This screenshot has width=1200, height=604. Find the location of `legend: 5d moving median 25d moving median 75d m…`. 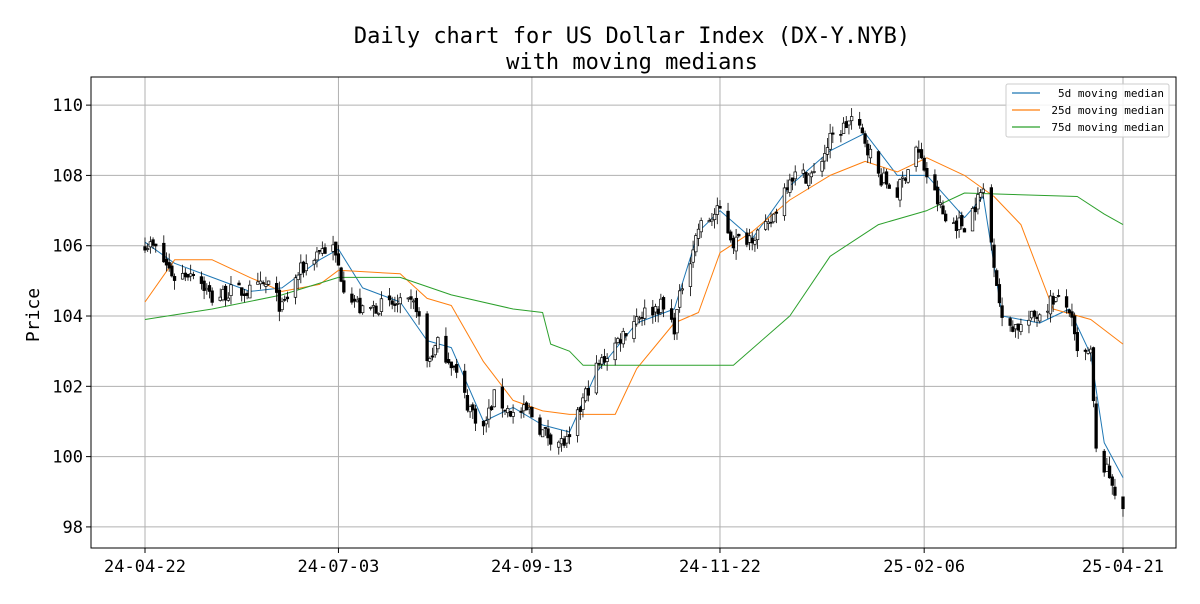

legend: 5d moving median 25d moving median 75d m… is located at coordinates (1087, 110).